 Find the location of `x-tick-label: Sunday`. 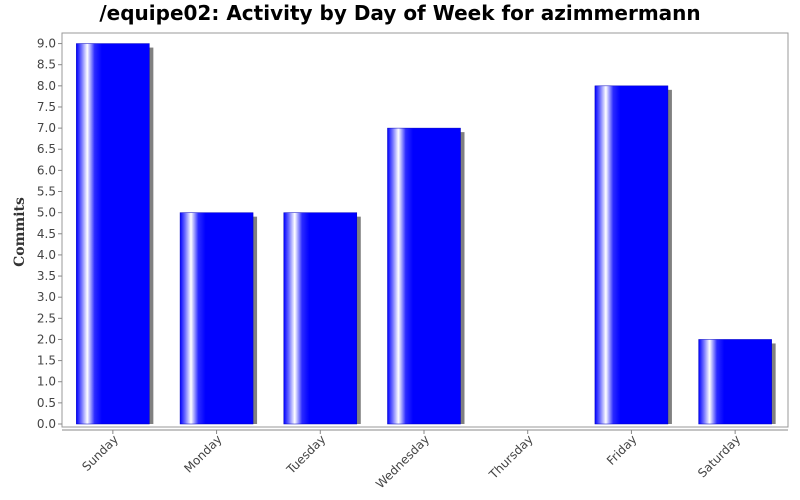

x-tick-label: Sunday is located at coordinates (100, 453).